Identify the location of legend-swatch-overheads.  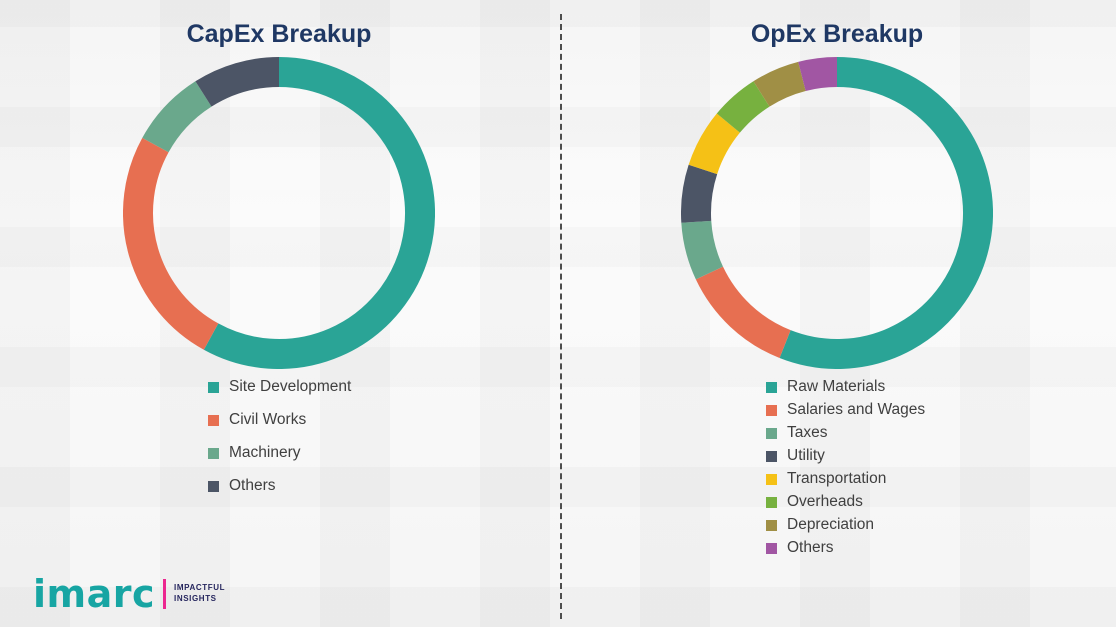
(771, 502).